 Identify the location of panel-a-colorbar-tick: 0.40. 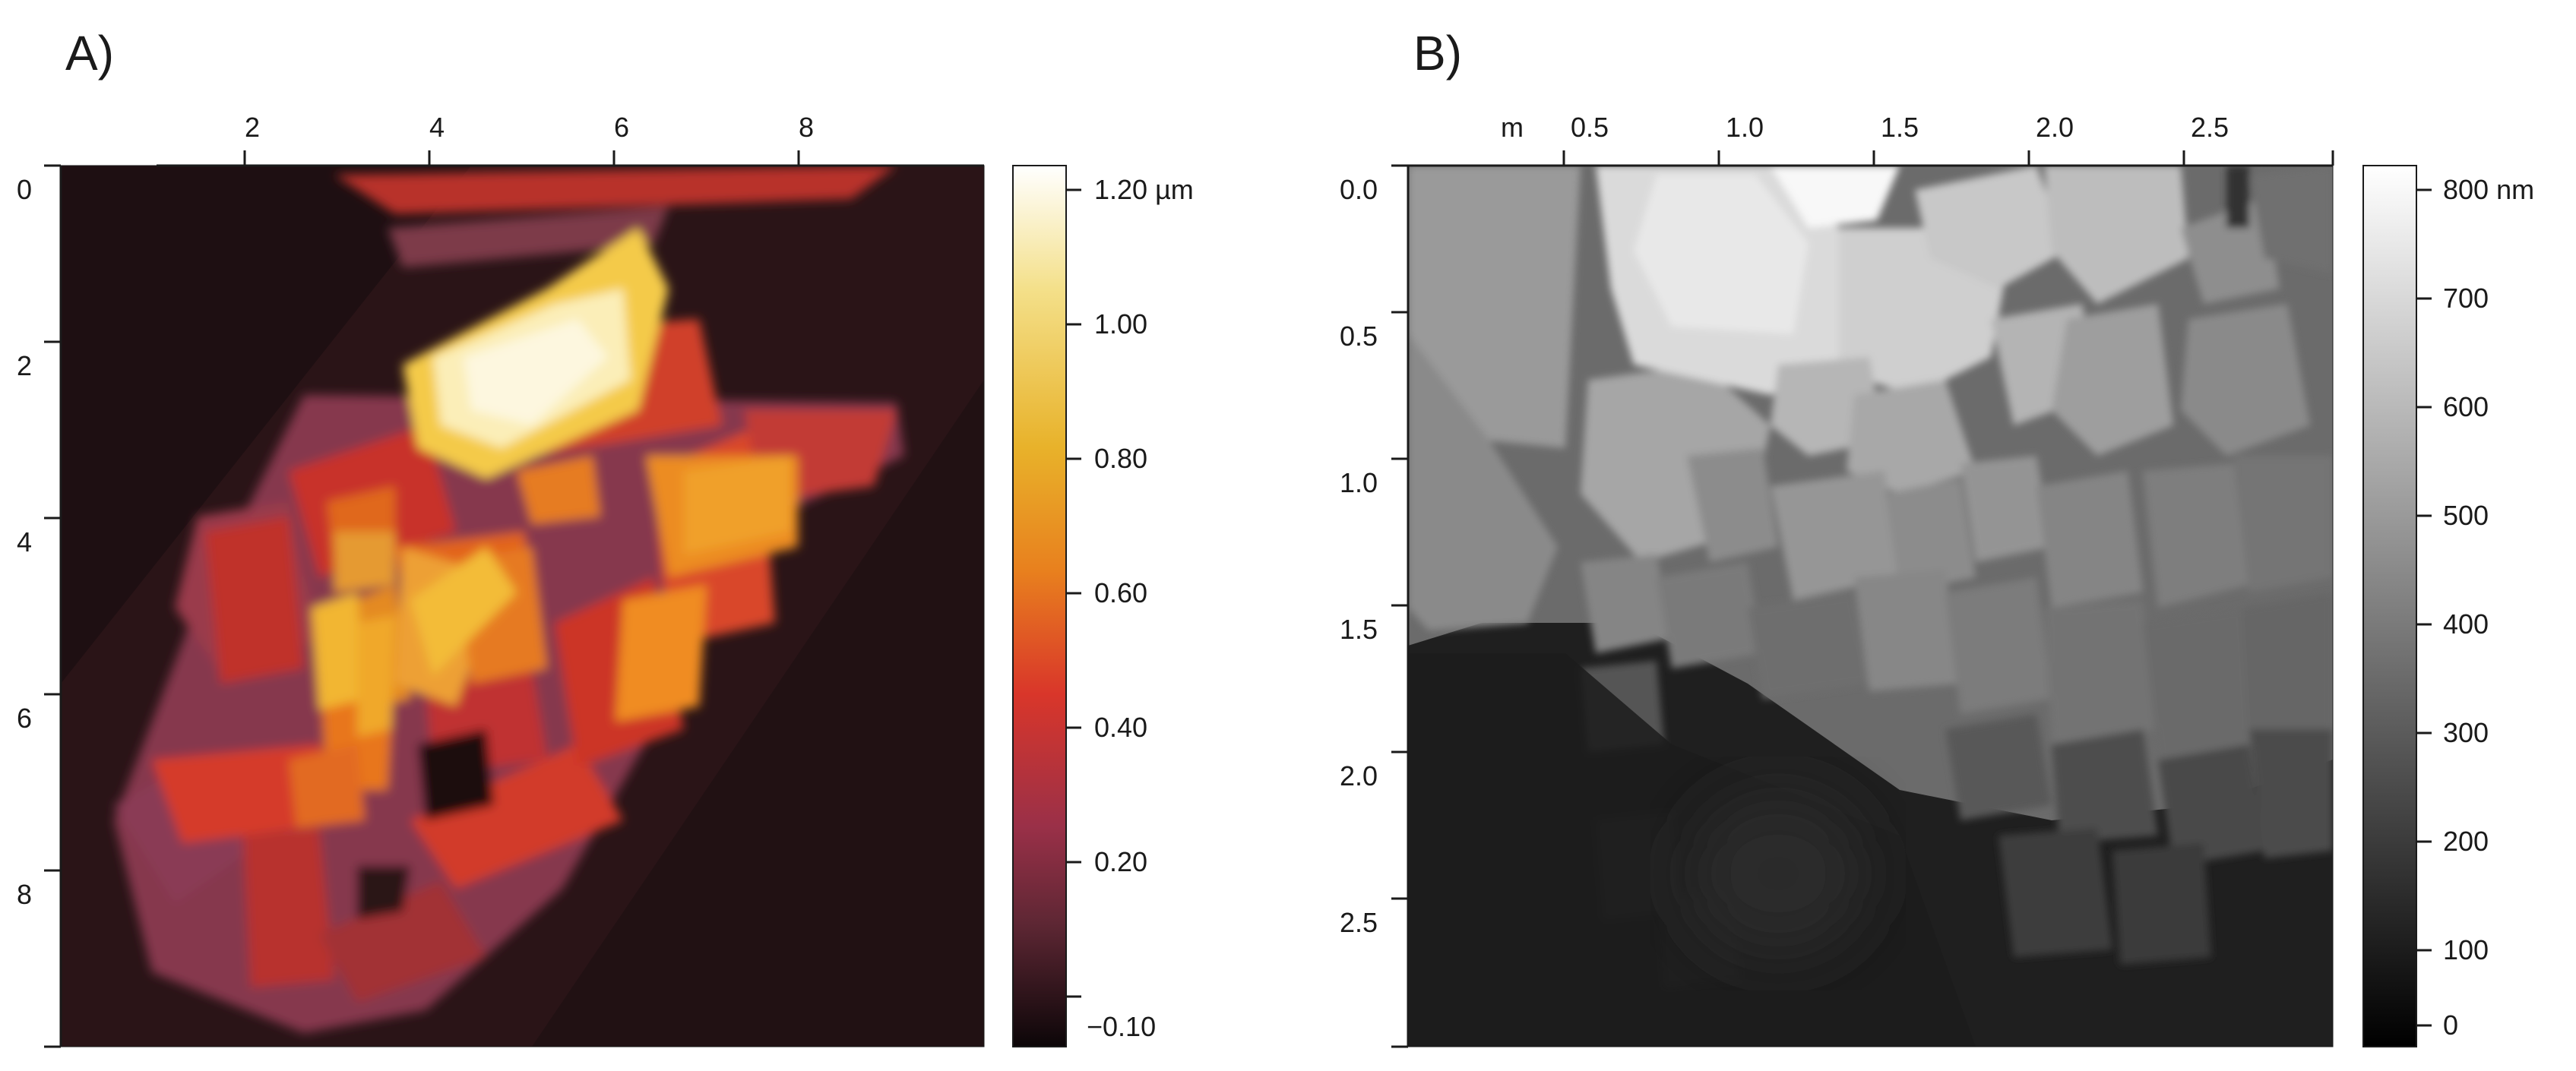
(1120, 727).